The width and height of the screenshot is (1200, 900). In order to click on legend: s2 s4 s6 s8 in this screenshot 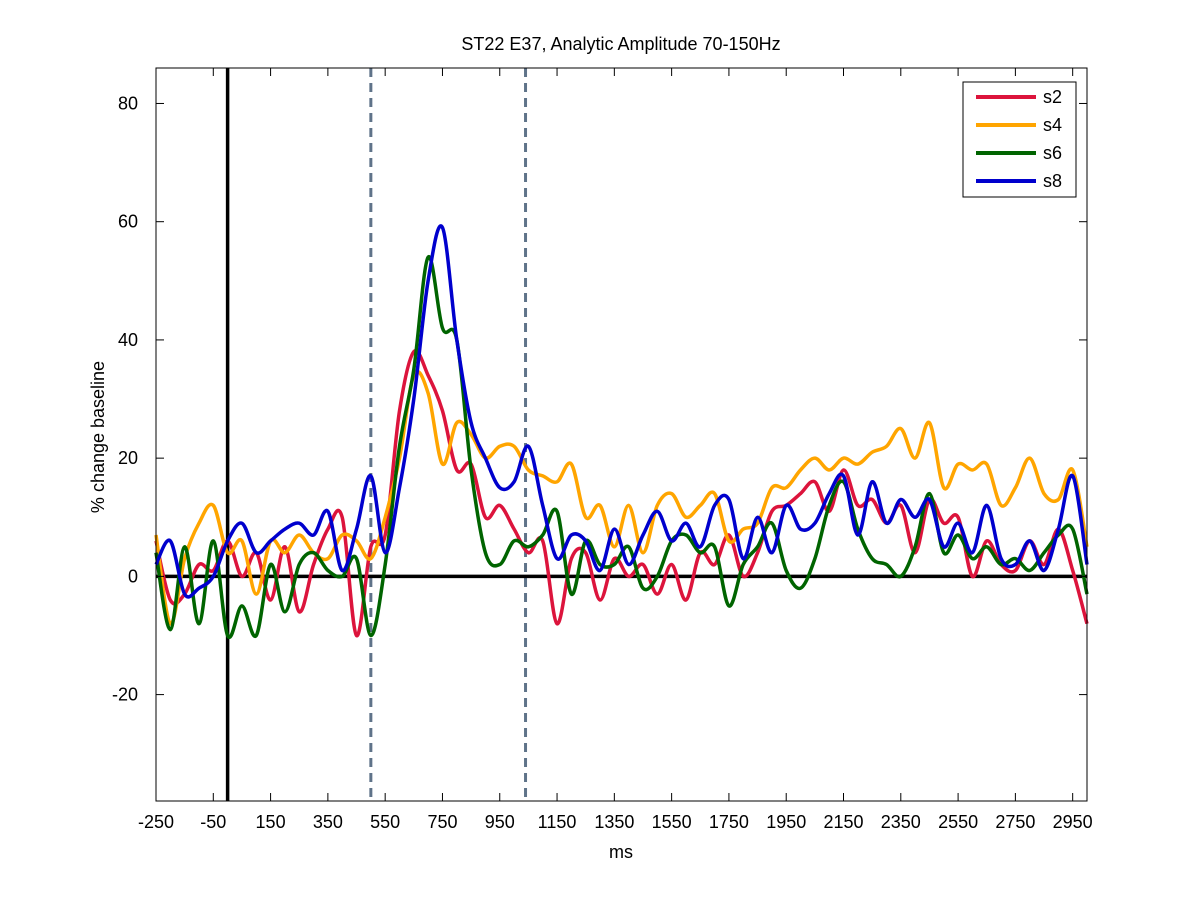, I will do `click(1019, 139)`.